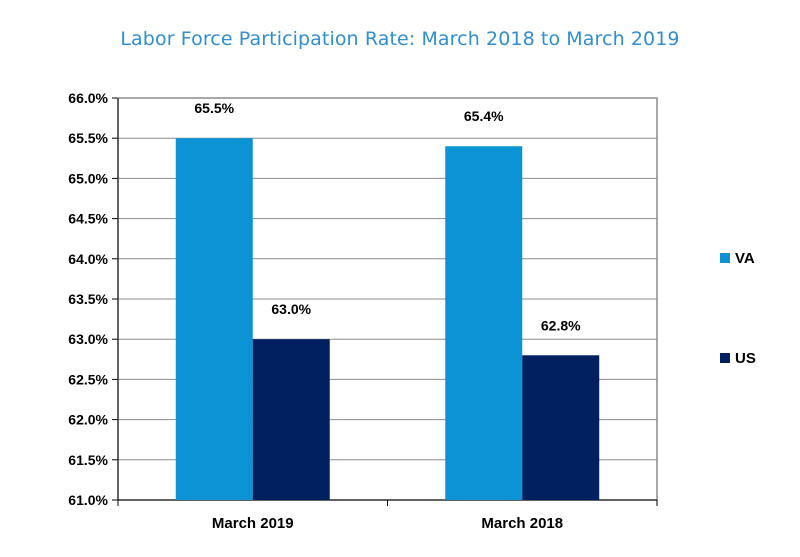 This screenshot has width=800, height=557. Describe the element at coordinates (88, 420) in the screenshot. I see `y-tick-label: 62.0%` at that location.